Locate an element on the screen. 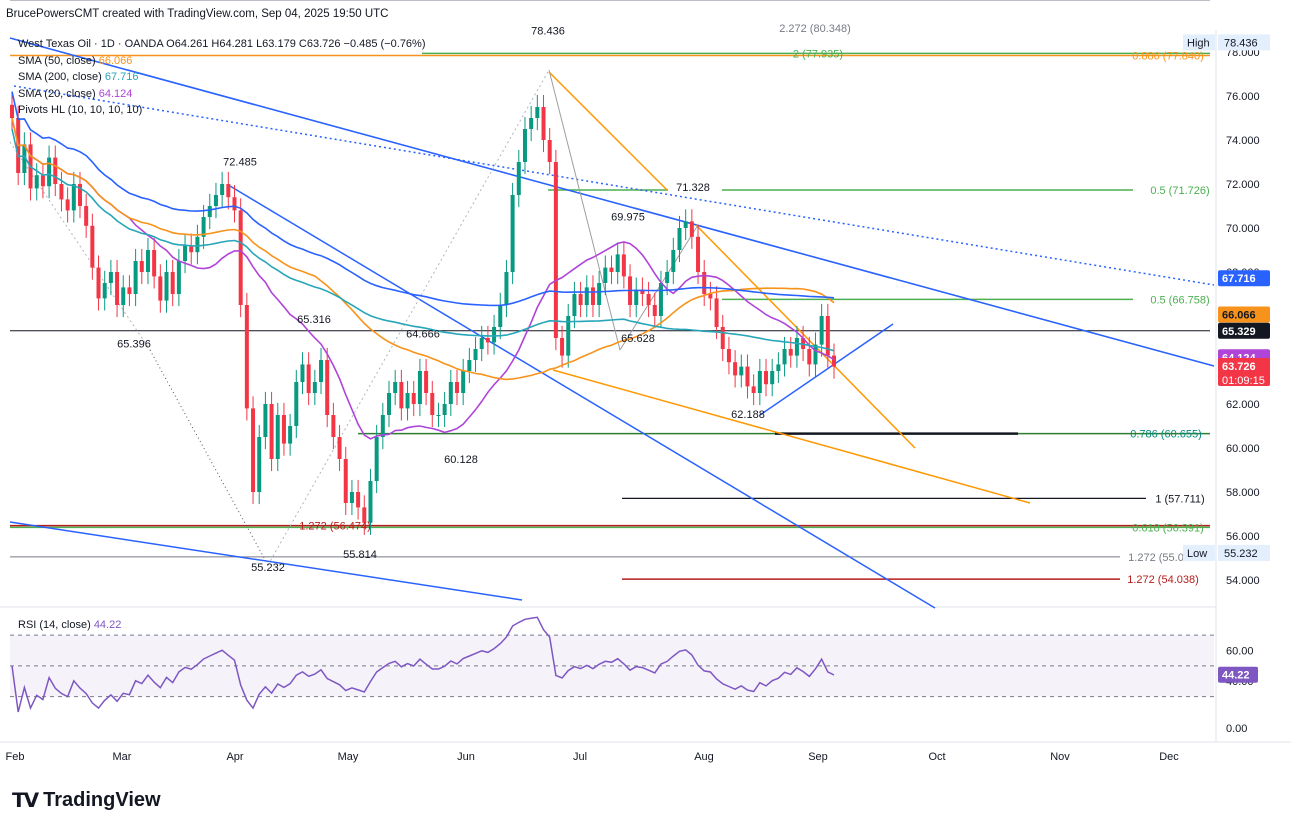 This screenshot has width=1291, height=830. time-tick: Feb is located at coordinates (15, 757).